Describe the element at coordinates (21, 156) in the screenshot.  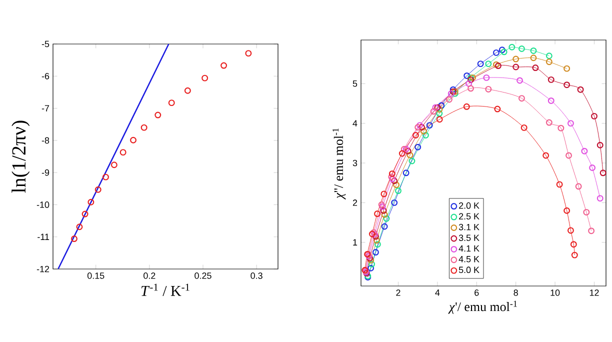
I see `y-axis-title: ln(1/2πν)` at that location.